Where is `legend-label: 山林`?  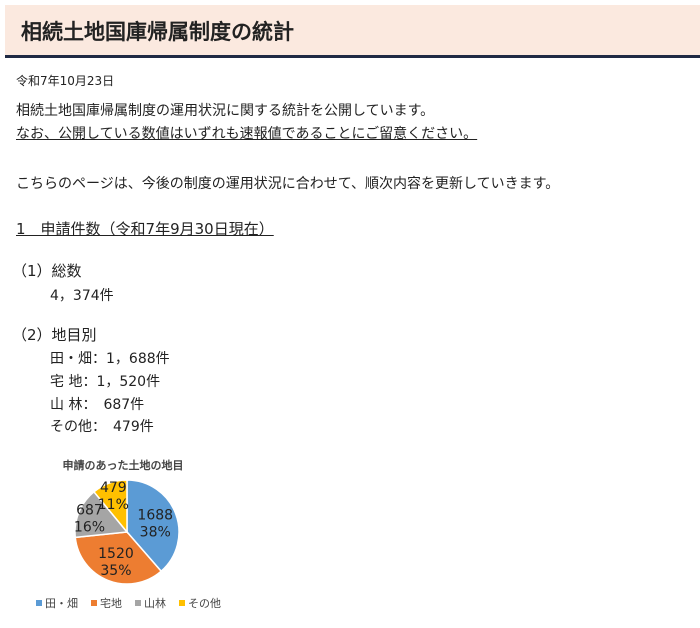 legend-label: 山林 is located at coordinates (155, 603).